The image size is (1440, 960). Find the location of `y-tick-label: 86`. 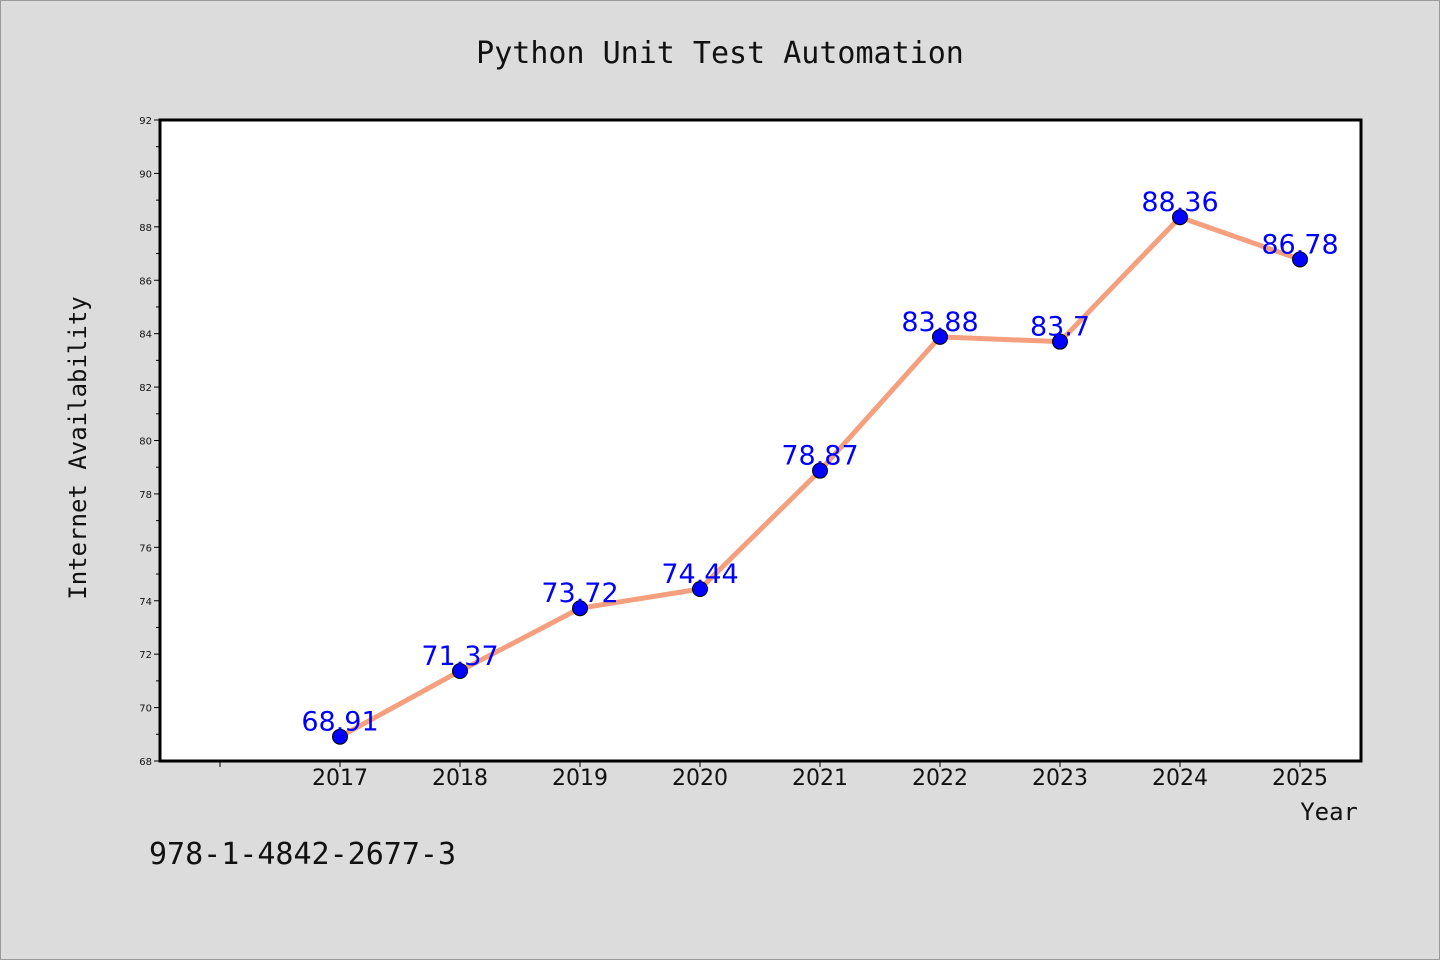

y-tick-label: 86 is located at coordinates (145, 281).